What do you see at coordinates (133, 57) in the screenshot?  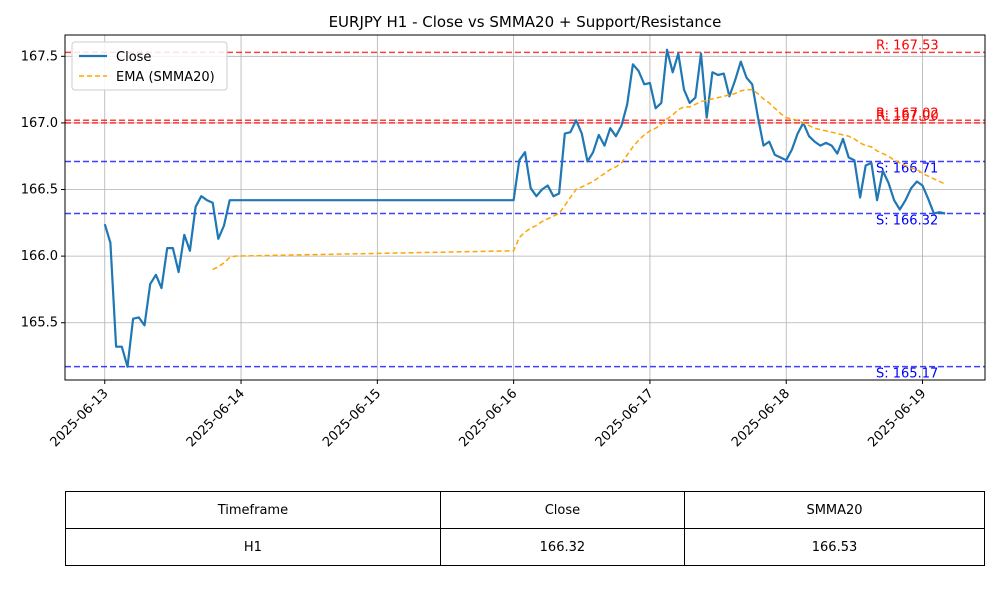 I see `legend-label-close: Close` at bounding box center [133, 57].